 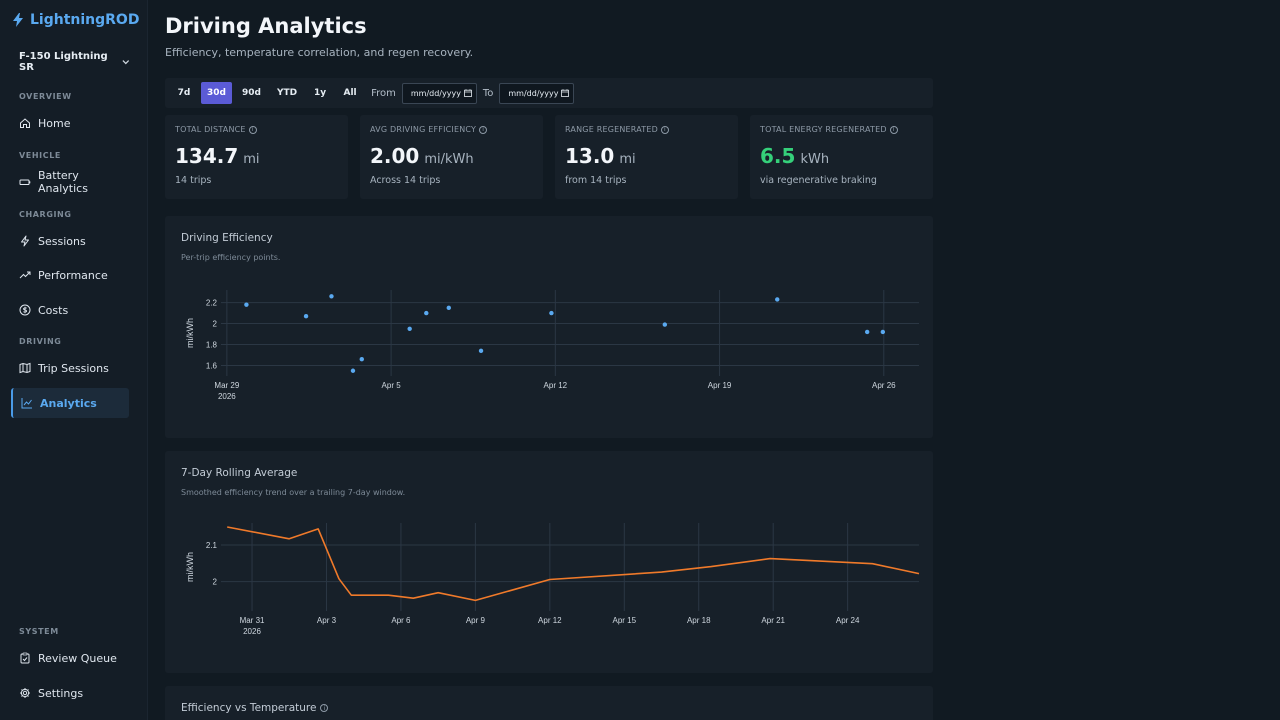 I want to click on stat-value-row: 134.7 mi, so click(x=256, y=156).